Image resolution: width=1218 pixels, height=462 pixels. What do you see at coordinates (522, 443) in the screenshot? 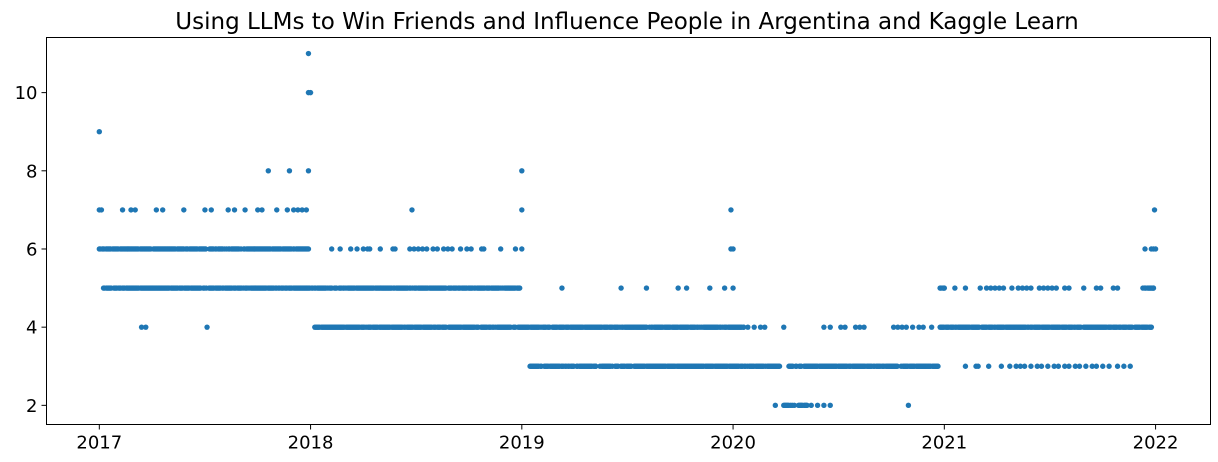
I see `x-tick-label: 2019` at bounding box center [522, 443].